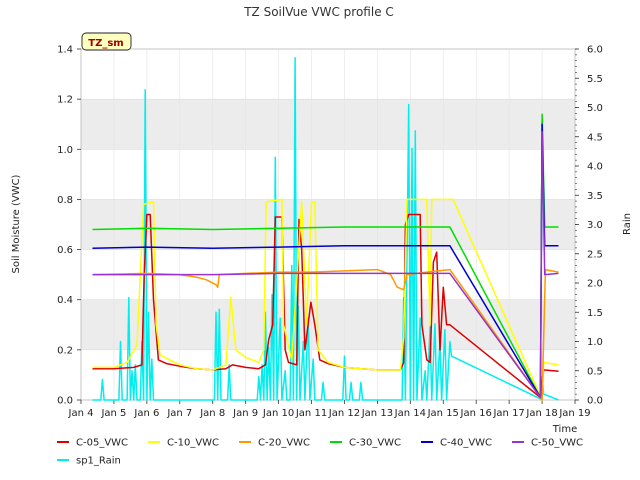 This screenshot has height=480, width=640. Describe the element at coordinates (476, 413) in the screenshot. I see `x-tick-label-12: Jan 16` at that location.